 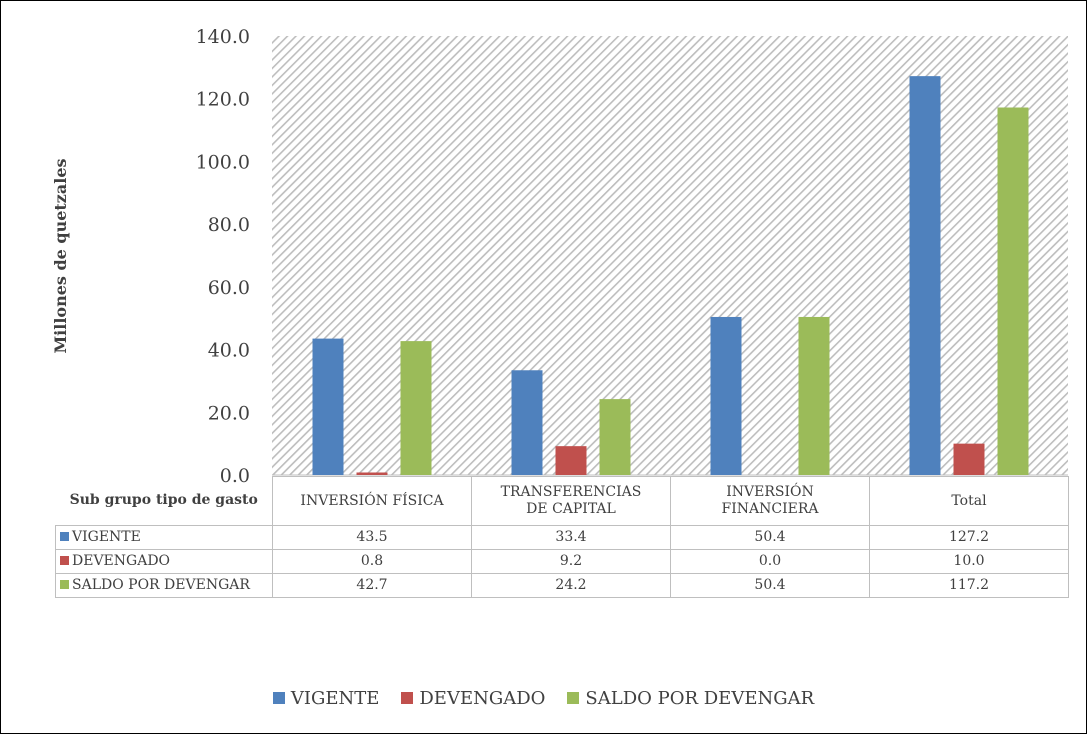 What do you see at coordinates (969, 537) in the screenshot?
I see `data-label: 127.2` at bounding box center [969, 537].